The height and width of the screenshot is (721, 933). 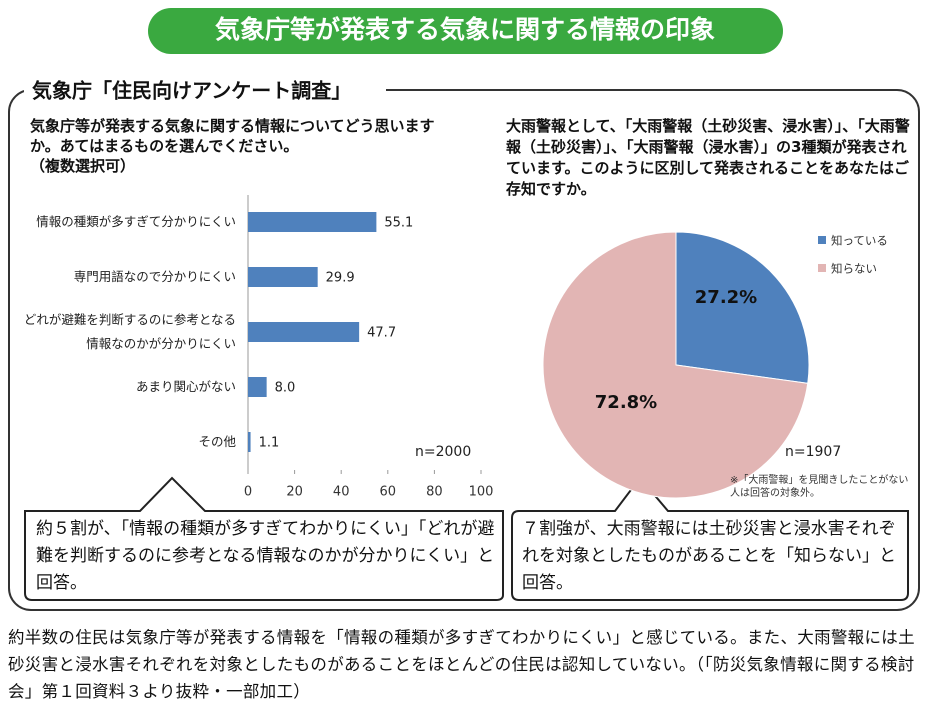 What do you see at coordinates (854, 269) in the screenshot?
I see `legend-label: 知らない` at bounding box center [854, 269].